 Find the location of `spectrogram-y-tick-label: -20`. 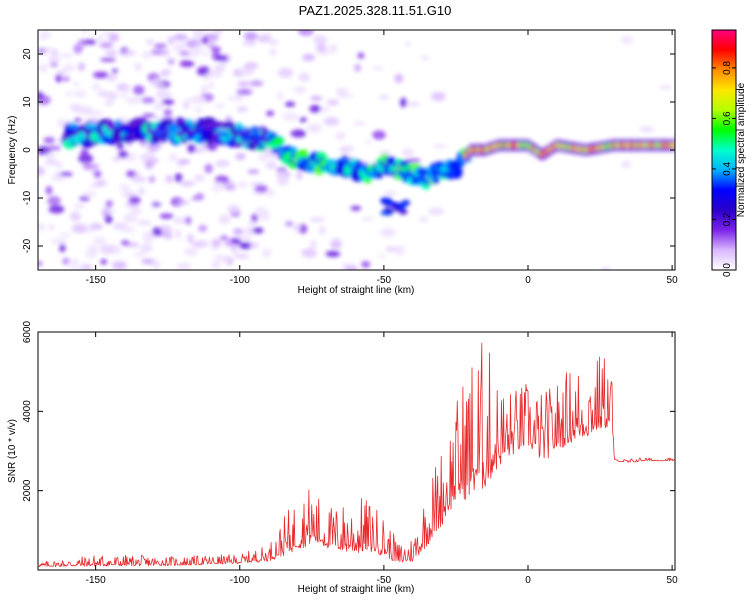

spectrogram-y-tick-label: -20 is located at coordinates (27, 245).